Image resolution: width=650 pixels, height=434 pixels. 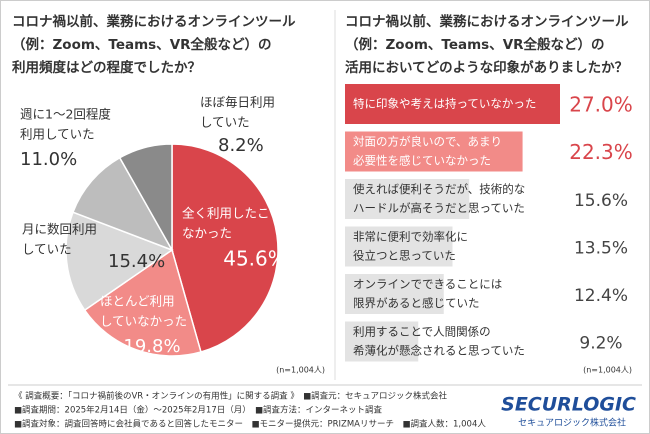 I want to click on bar-label: 希薄化が懸念されると思っていた, so click(x=439, y=351).